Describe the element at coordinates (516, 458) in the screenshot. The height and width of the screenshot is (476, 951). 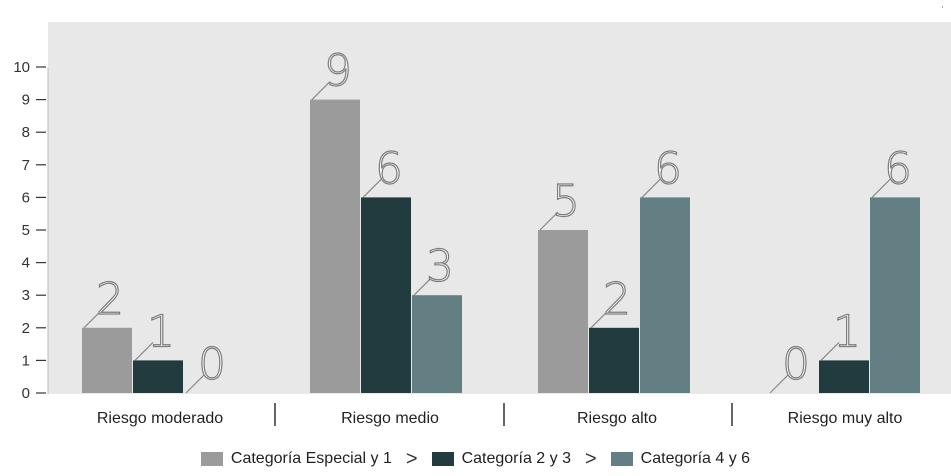
I see `legend-label: Categoría 2 y 3` at that location.